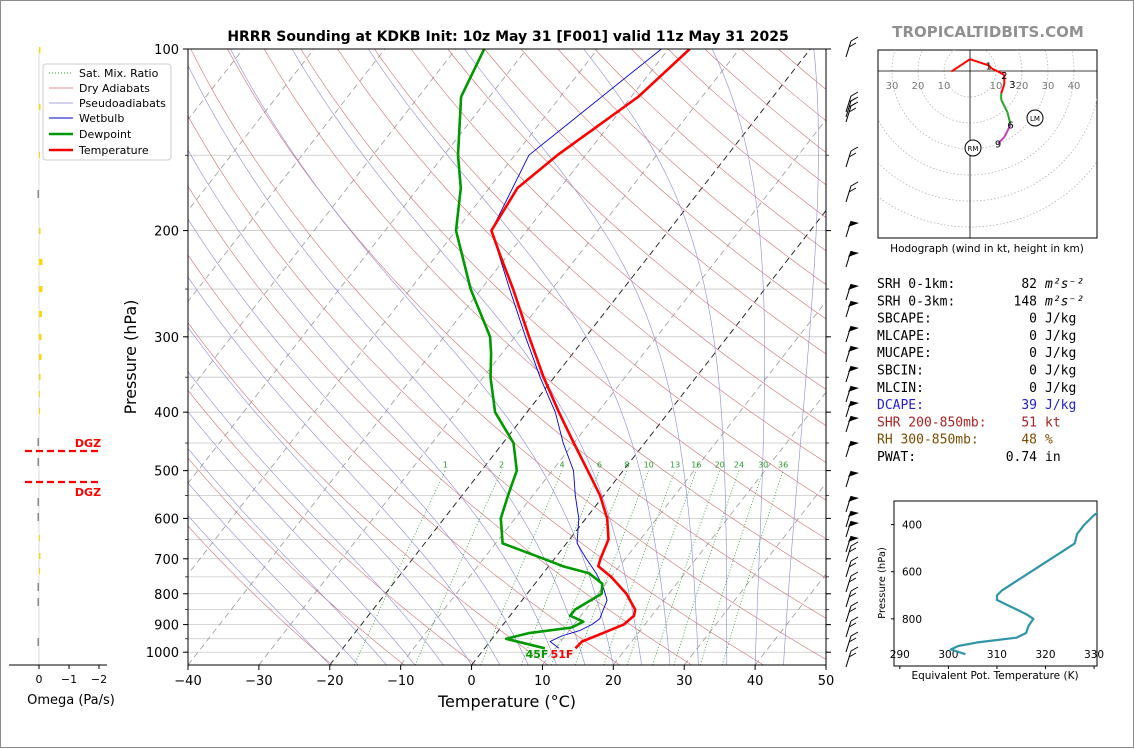 This screenshot has width=1134, height=749. I want to click on stat-label: SHR 200-850mb:, so click(932, 422).